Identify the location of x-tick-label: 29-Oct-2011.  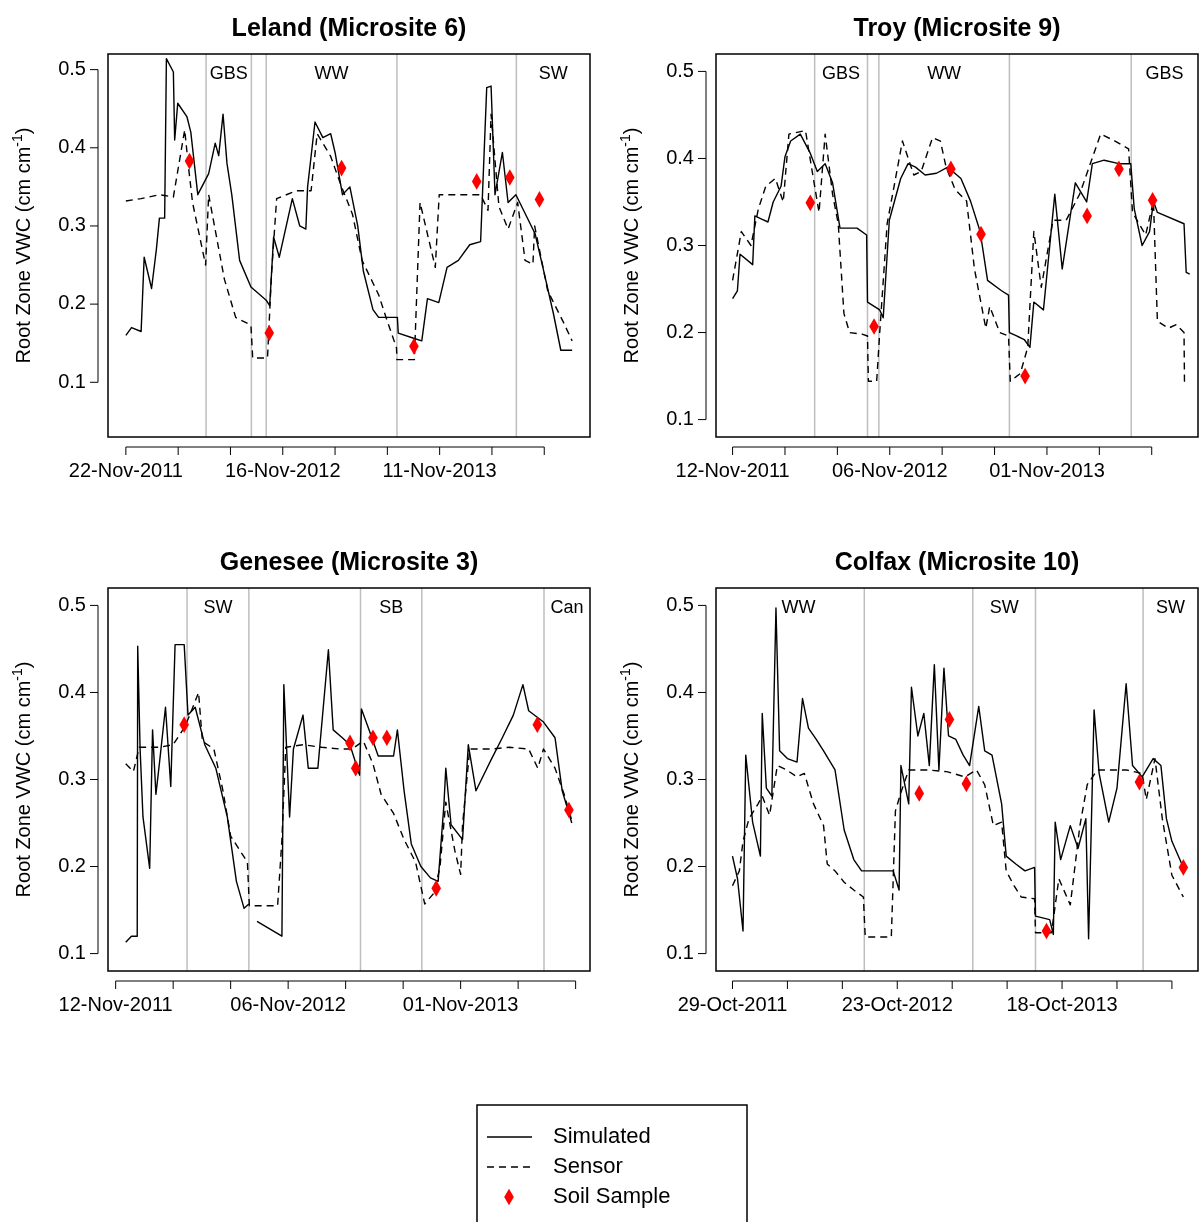
(732, 1004).